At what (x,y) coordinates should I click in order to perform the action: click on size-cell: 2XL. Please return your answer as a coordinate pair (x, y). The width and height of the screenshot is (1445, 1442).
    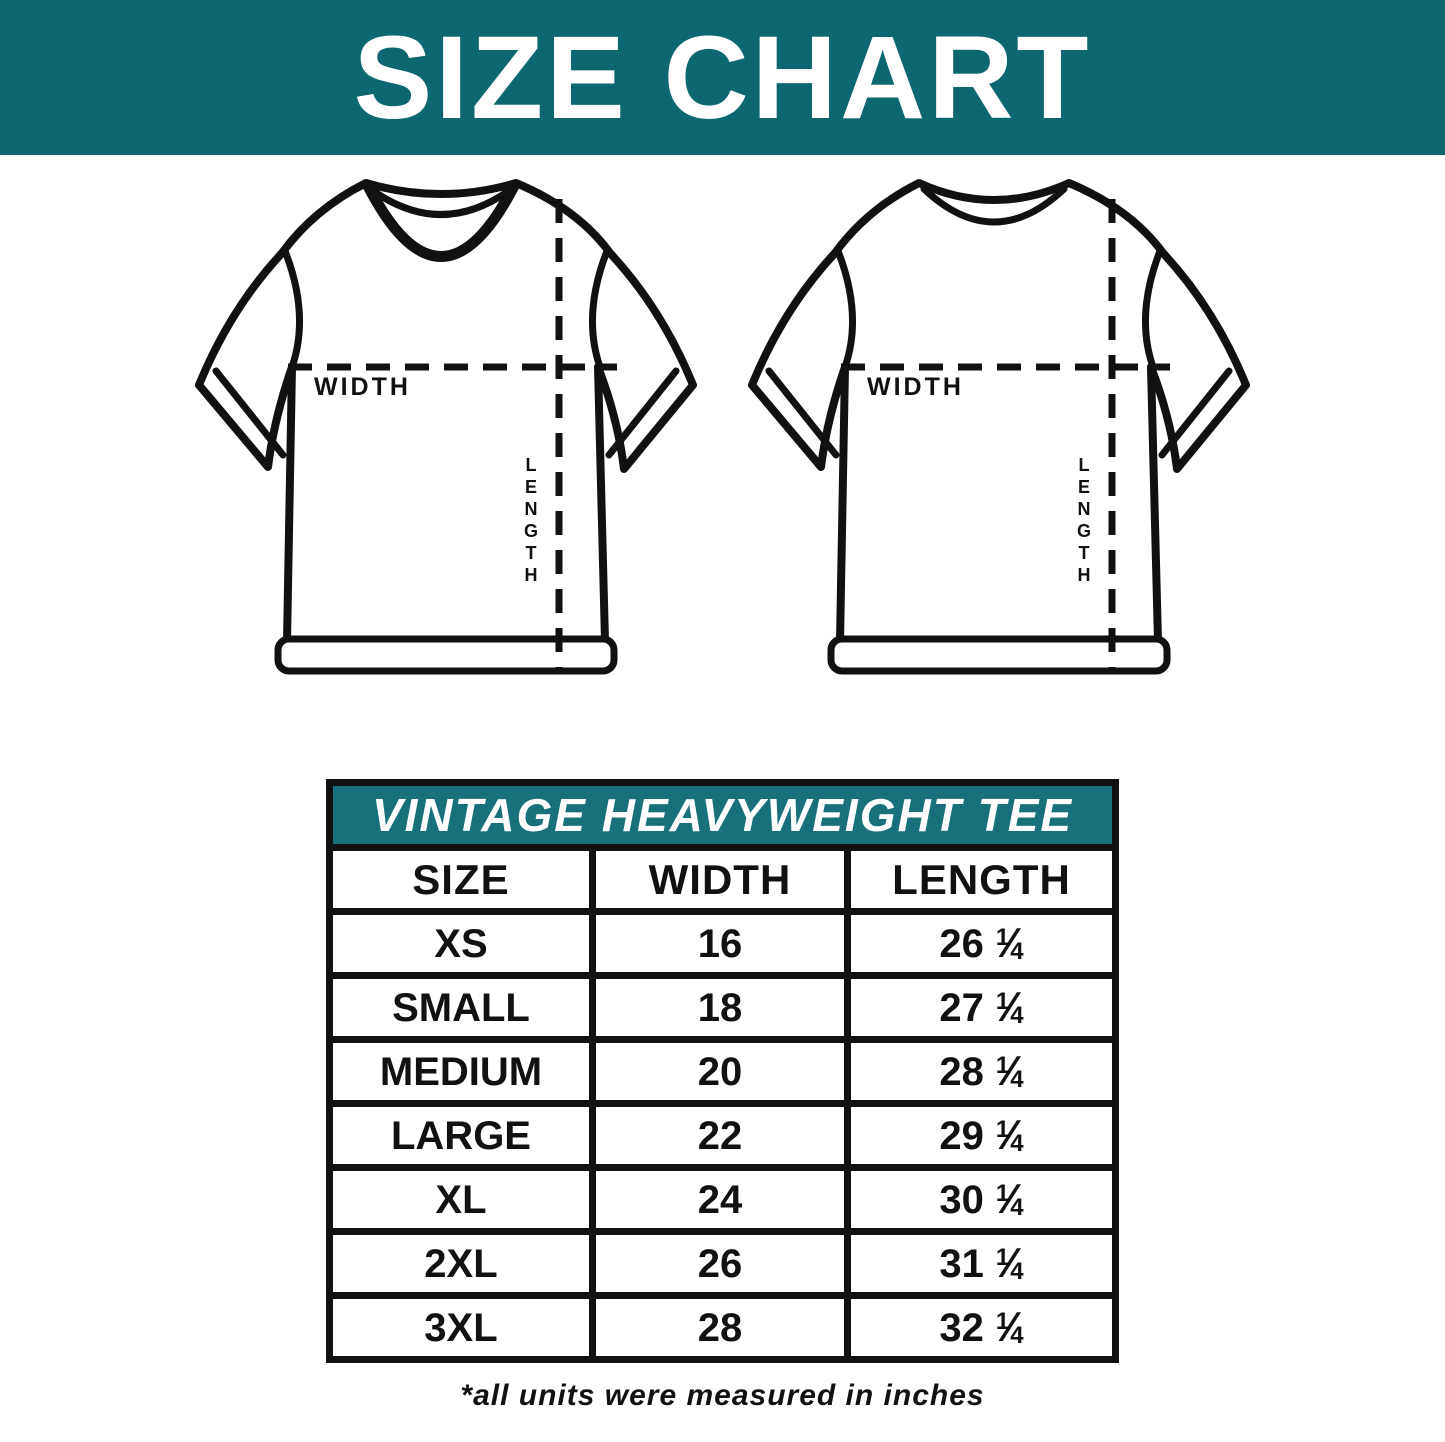
    Looking at the image, I should click on (460, 1263).